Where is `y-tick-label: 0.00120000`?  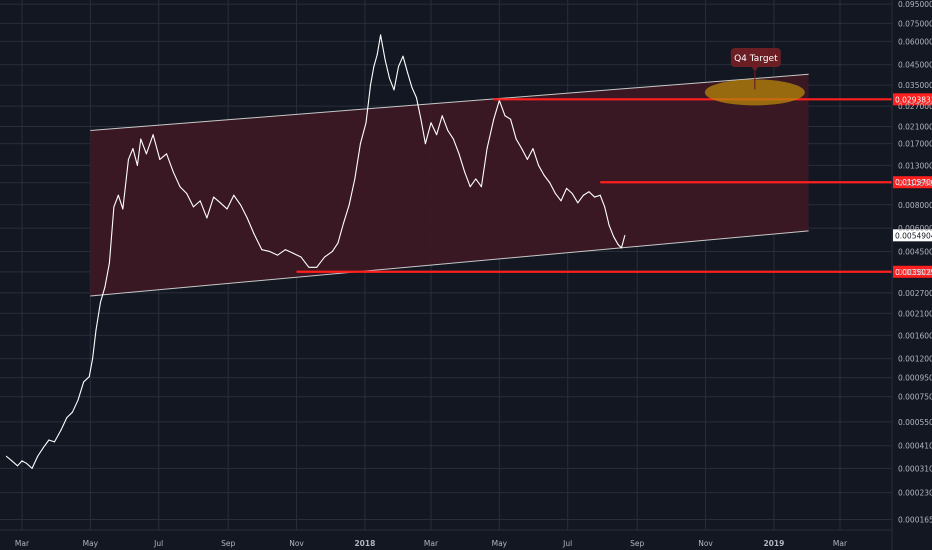 y-tick-label: 0.00120000 is located at coordinates (915, 359).